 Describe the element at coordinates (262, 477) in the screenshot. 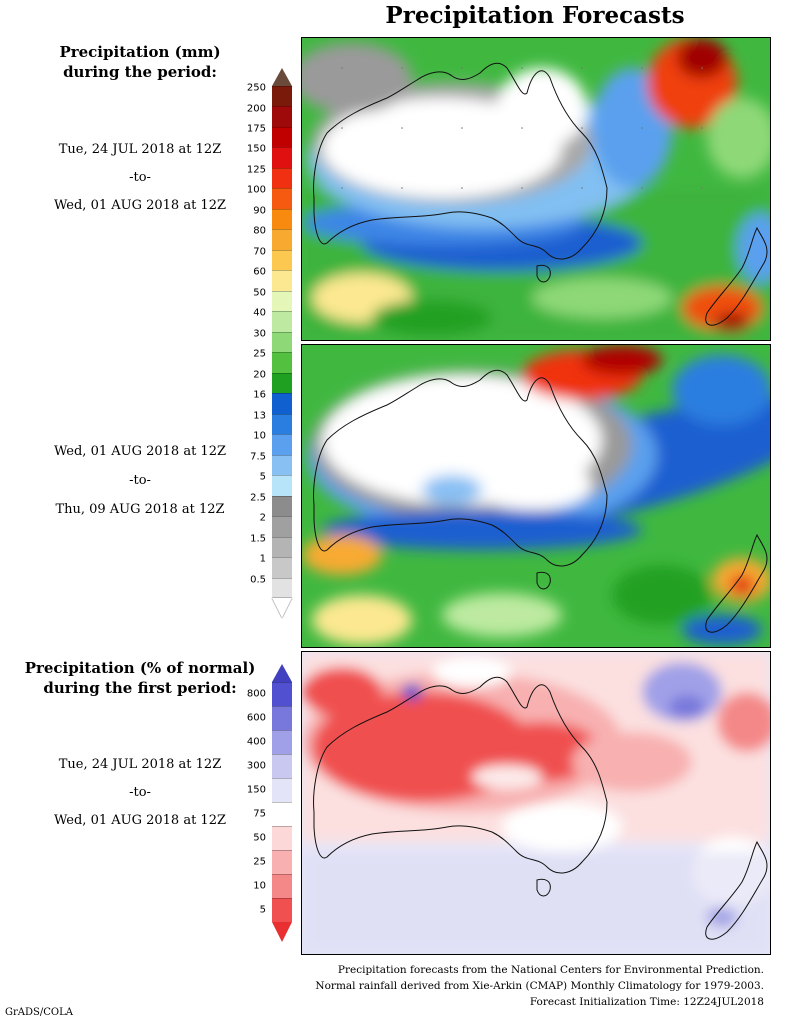

I see `precip-scale-tick-label: 5` at that location.